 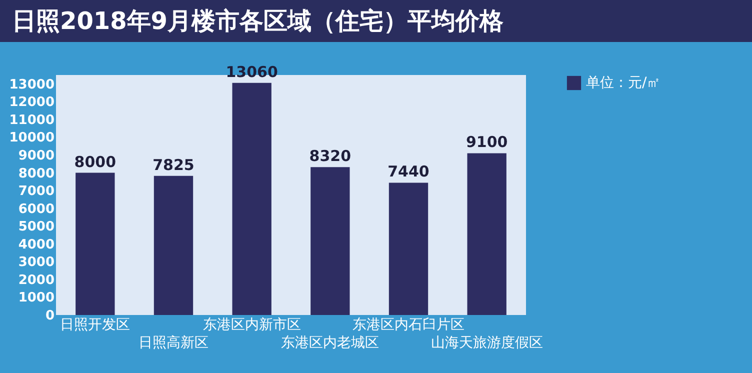 What do you see at coordinates (36, 174) in the screenshot?
I see `y-tick-label: 8000` at bounding box center [36, 174].